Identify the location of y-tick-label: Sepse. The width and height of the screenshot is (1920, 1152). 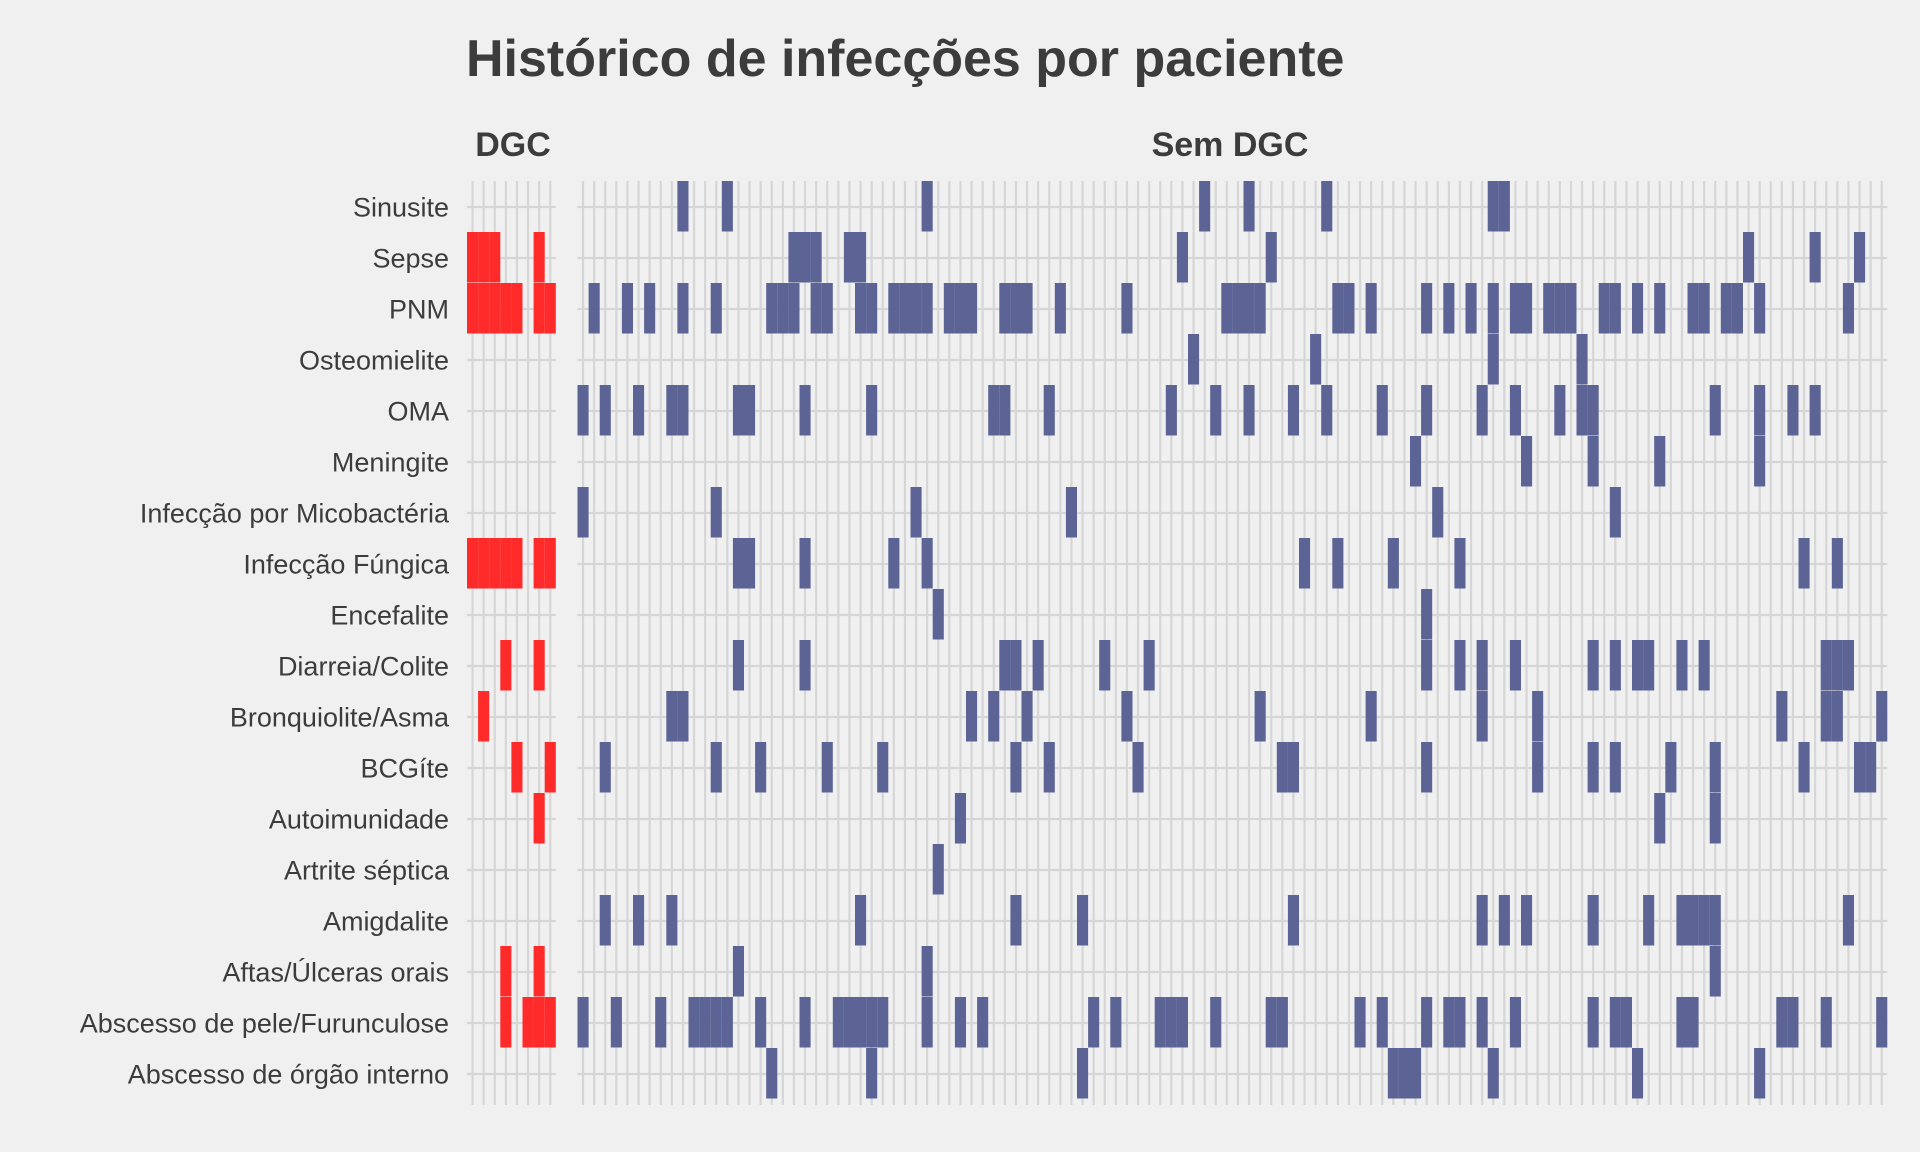
(410, 259).